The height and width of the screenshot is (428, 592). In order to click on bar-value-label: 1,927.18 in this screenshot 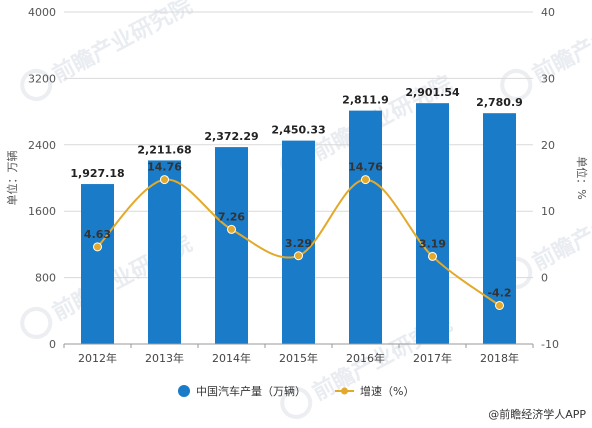, I will do `click(97, 173)`.